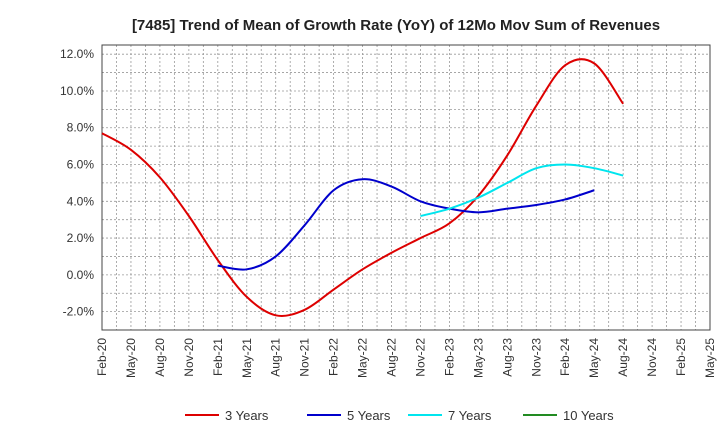 This screenshot has width=720, height=440. I want to click on x-tick-label: Aug-21, so click(276, 357).